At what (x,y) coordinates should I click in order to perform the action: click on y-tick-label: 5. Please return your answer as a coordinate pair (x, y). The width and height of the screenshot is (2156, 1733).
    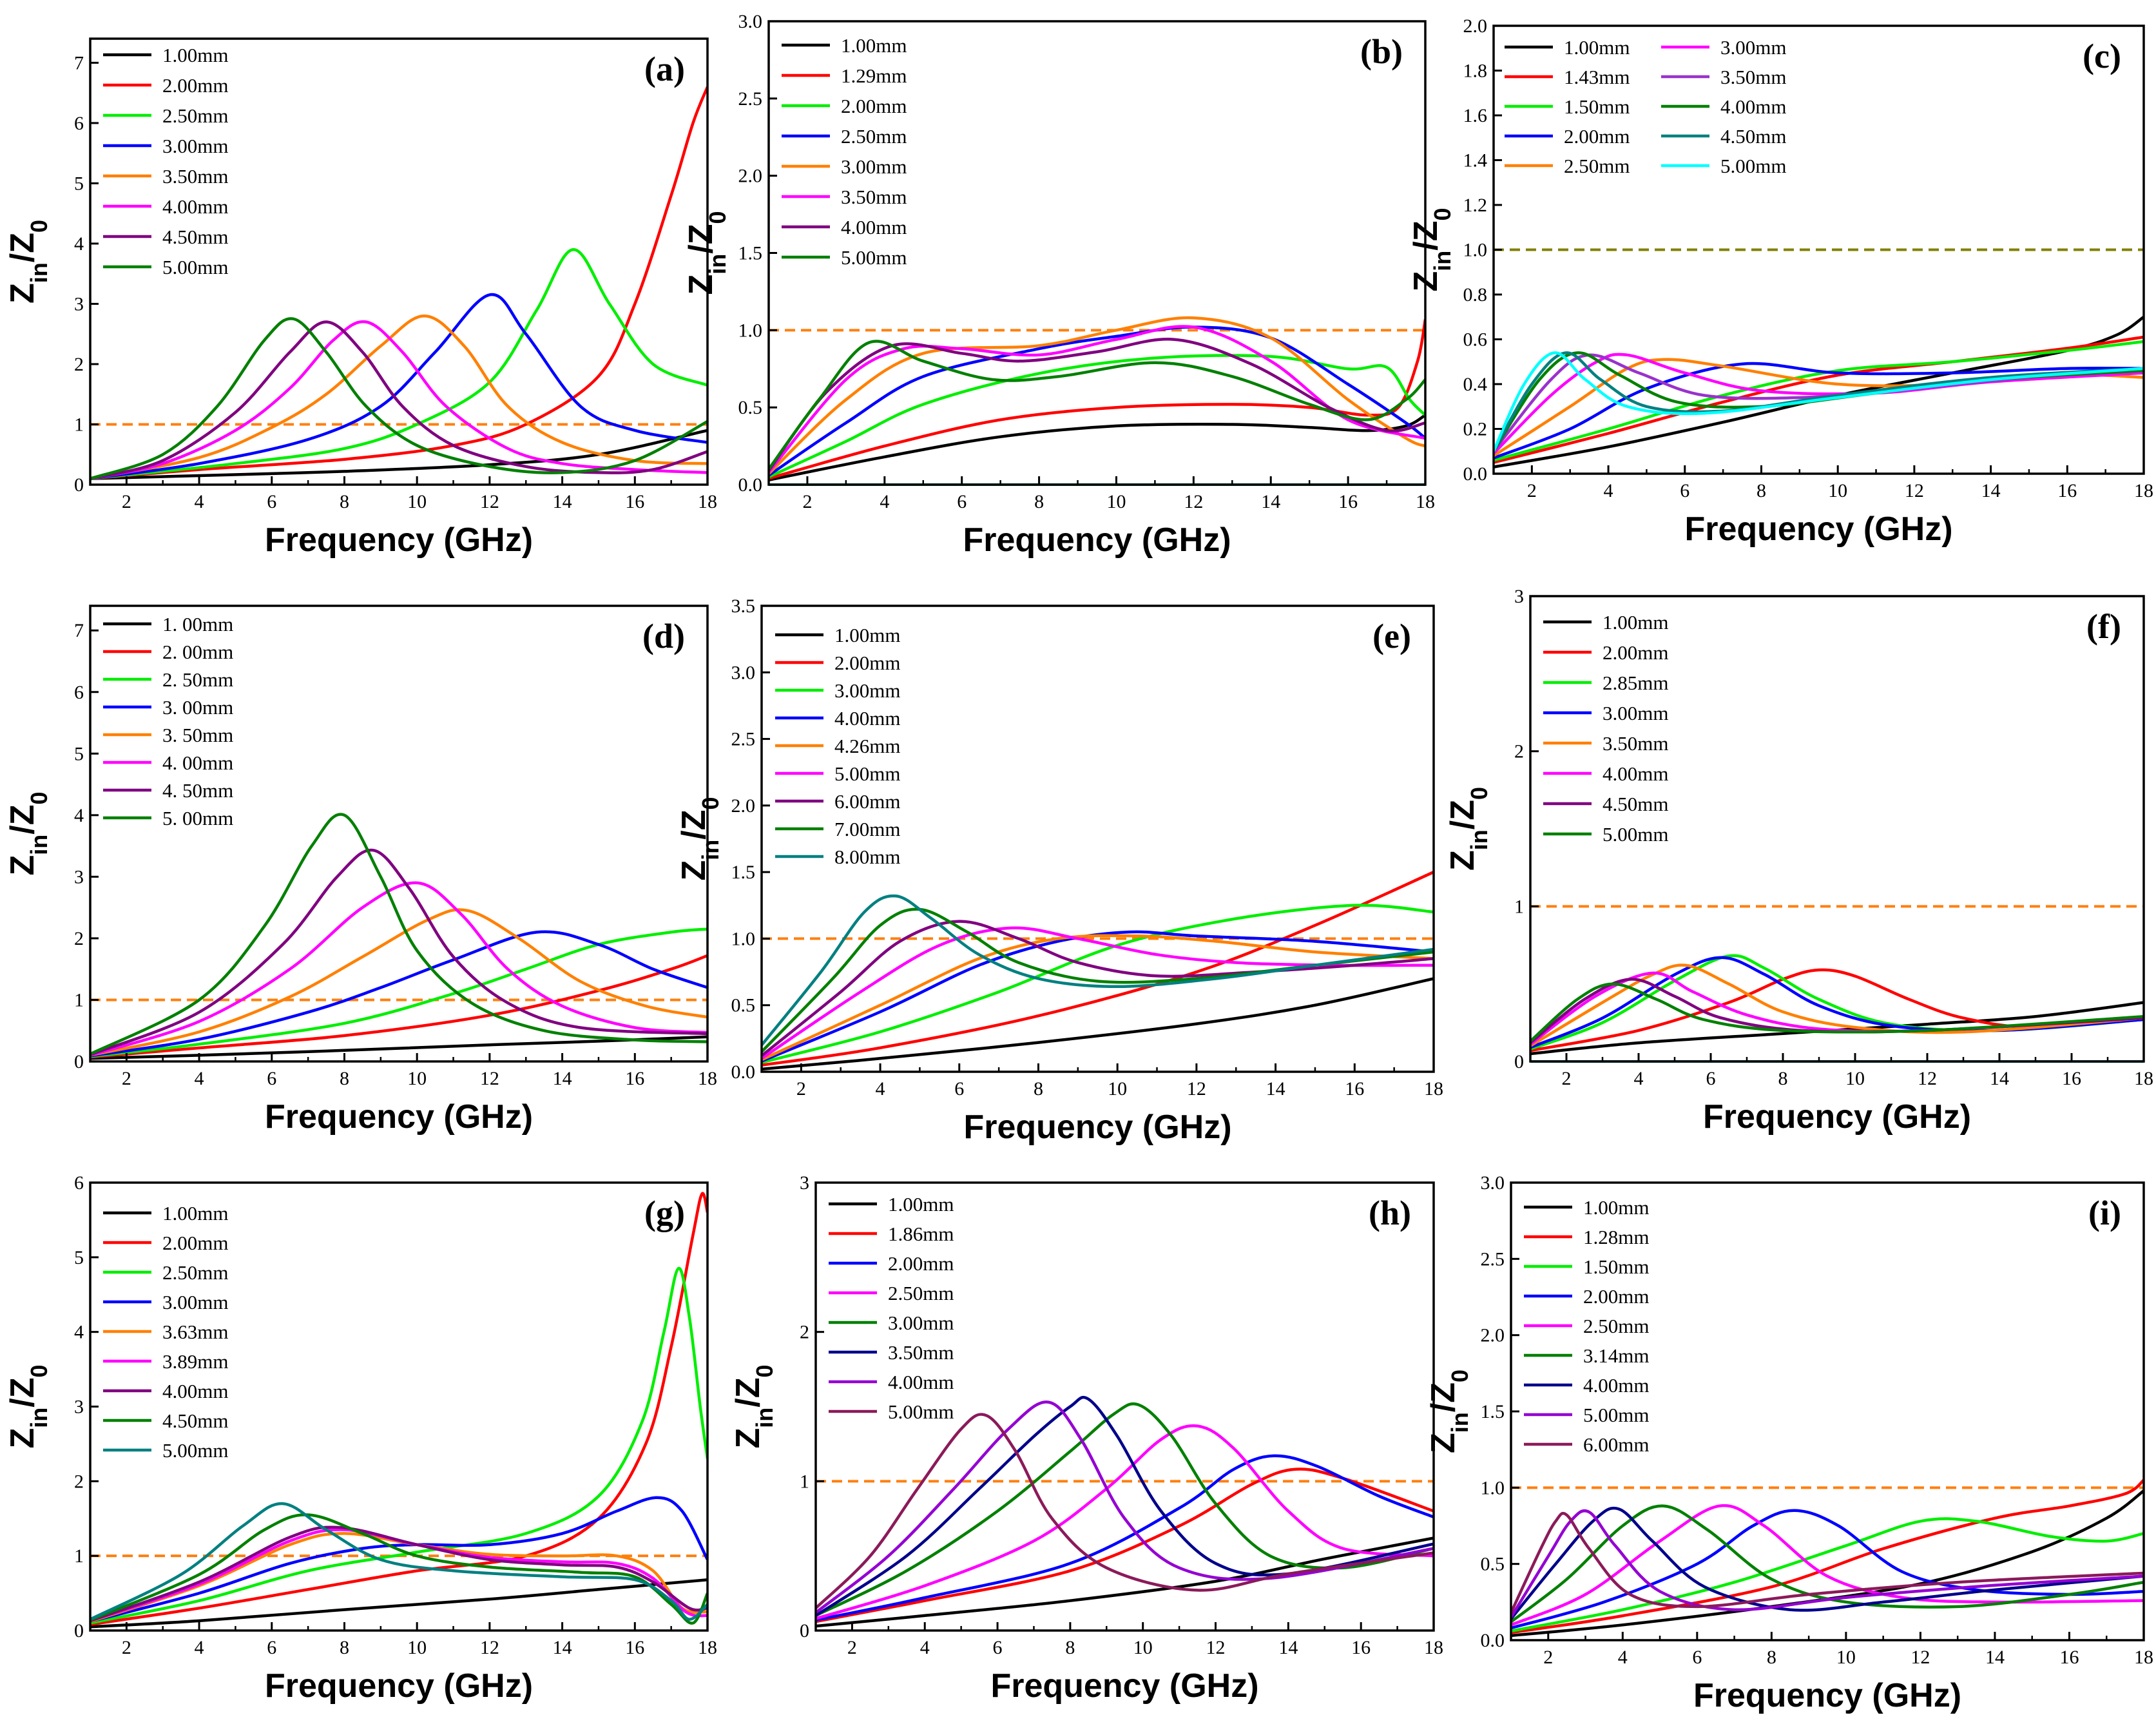
    Looking at the image, I should click on (79, 1257).